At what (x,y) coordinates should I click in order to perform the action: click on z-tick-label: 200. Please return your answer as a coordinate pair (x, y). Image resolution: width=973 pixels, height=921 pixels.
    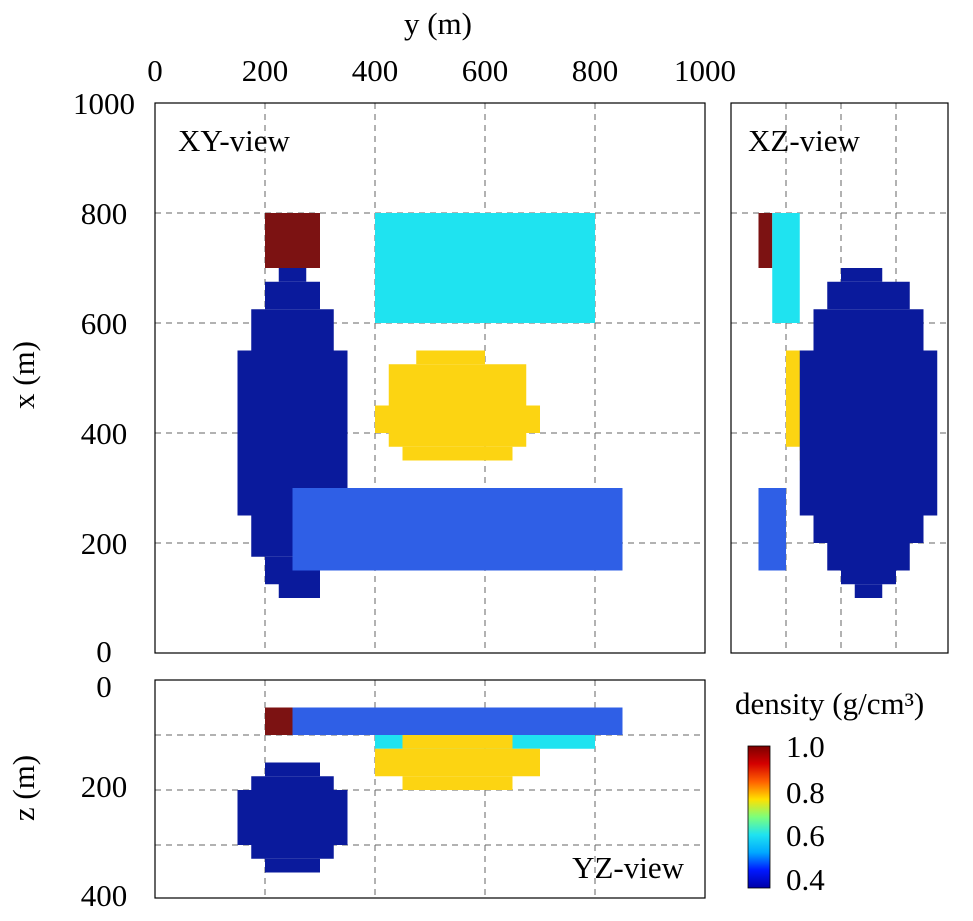
    Looking at the image, I should click on (104, 786).